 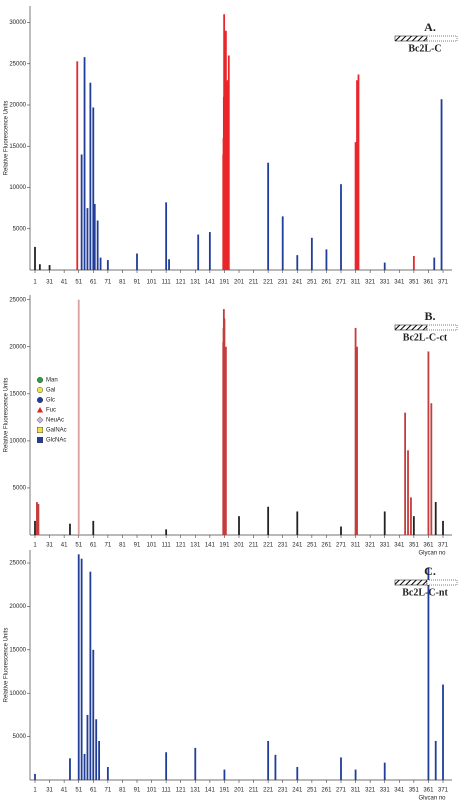 What do you see at coordinates (399, 791) in the screenshot?
I see `x-tick-label: 341` at bounding box center [399, 791].